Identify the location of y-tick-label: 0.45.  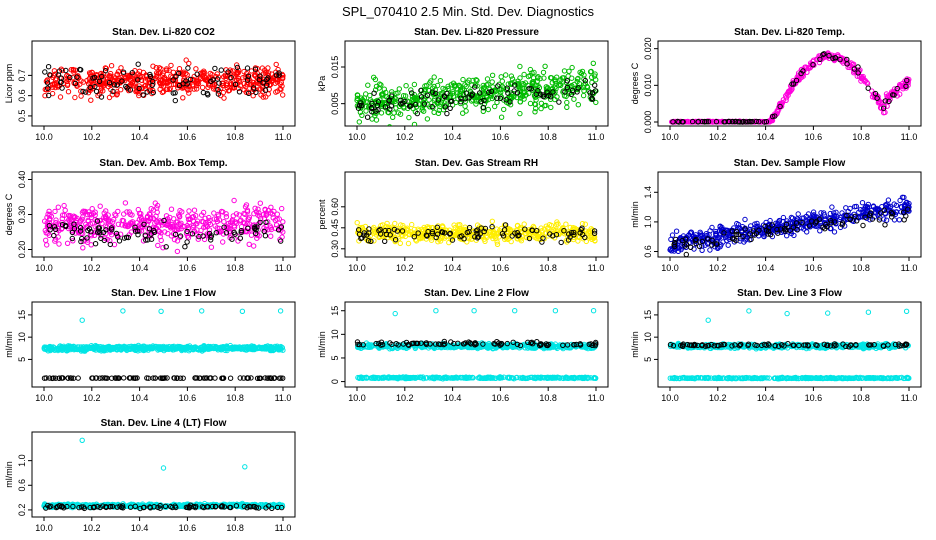
(335, 228).